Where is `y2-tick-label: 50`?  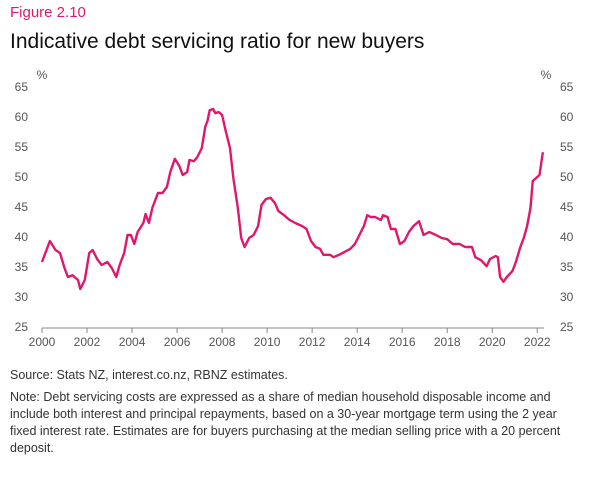
y2-tick-label: 50 is located at coordinates (567, 177).